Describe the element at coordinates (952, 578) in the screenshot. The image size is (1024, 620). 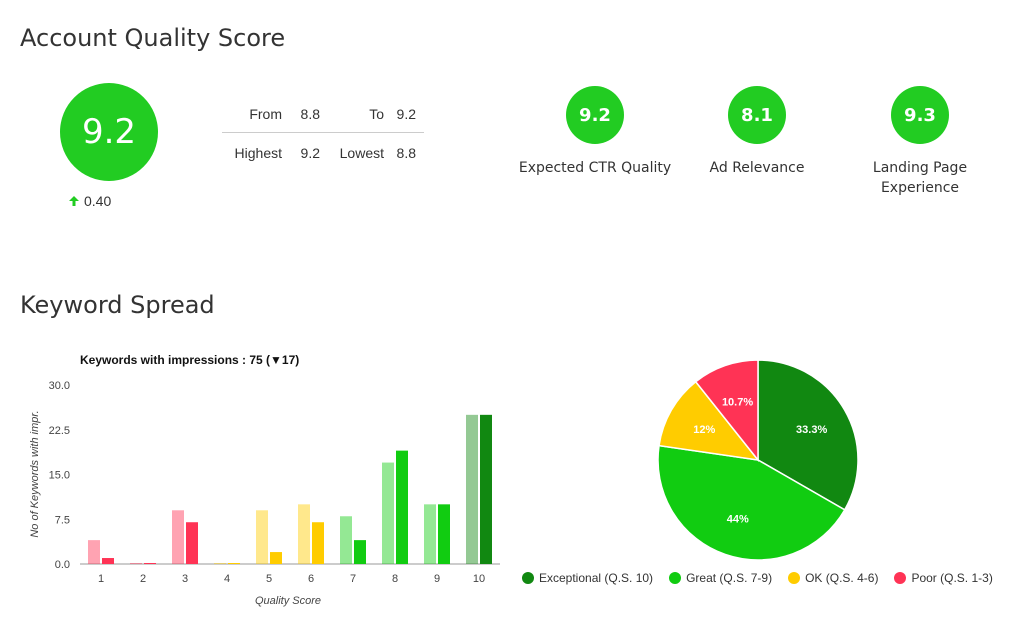
I see `legend-label-poor: Poor (Q.S. 1-3)` at that location.